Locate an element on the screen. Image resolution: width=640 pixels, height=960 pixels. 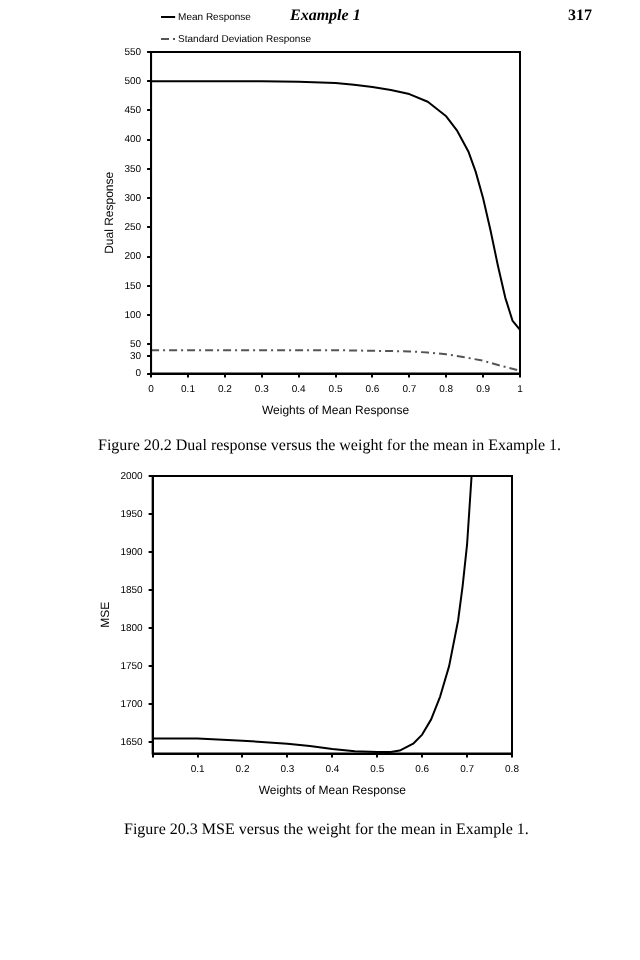
caption: Figure 20.2 Dual response versus the weight for the mean in Example 1. is located at coordinates (329, 445).